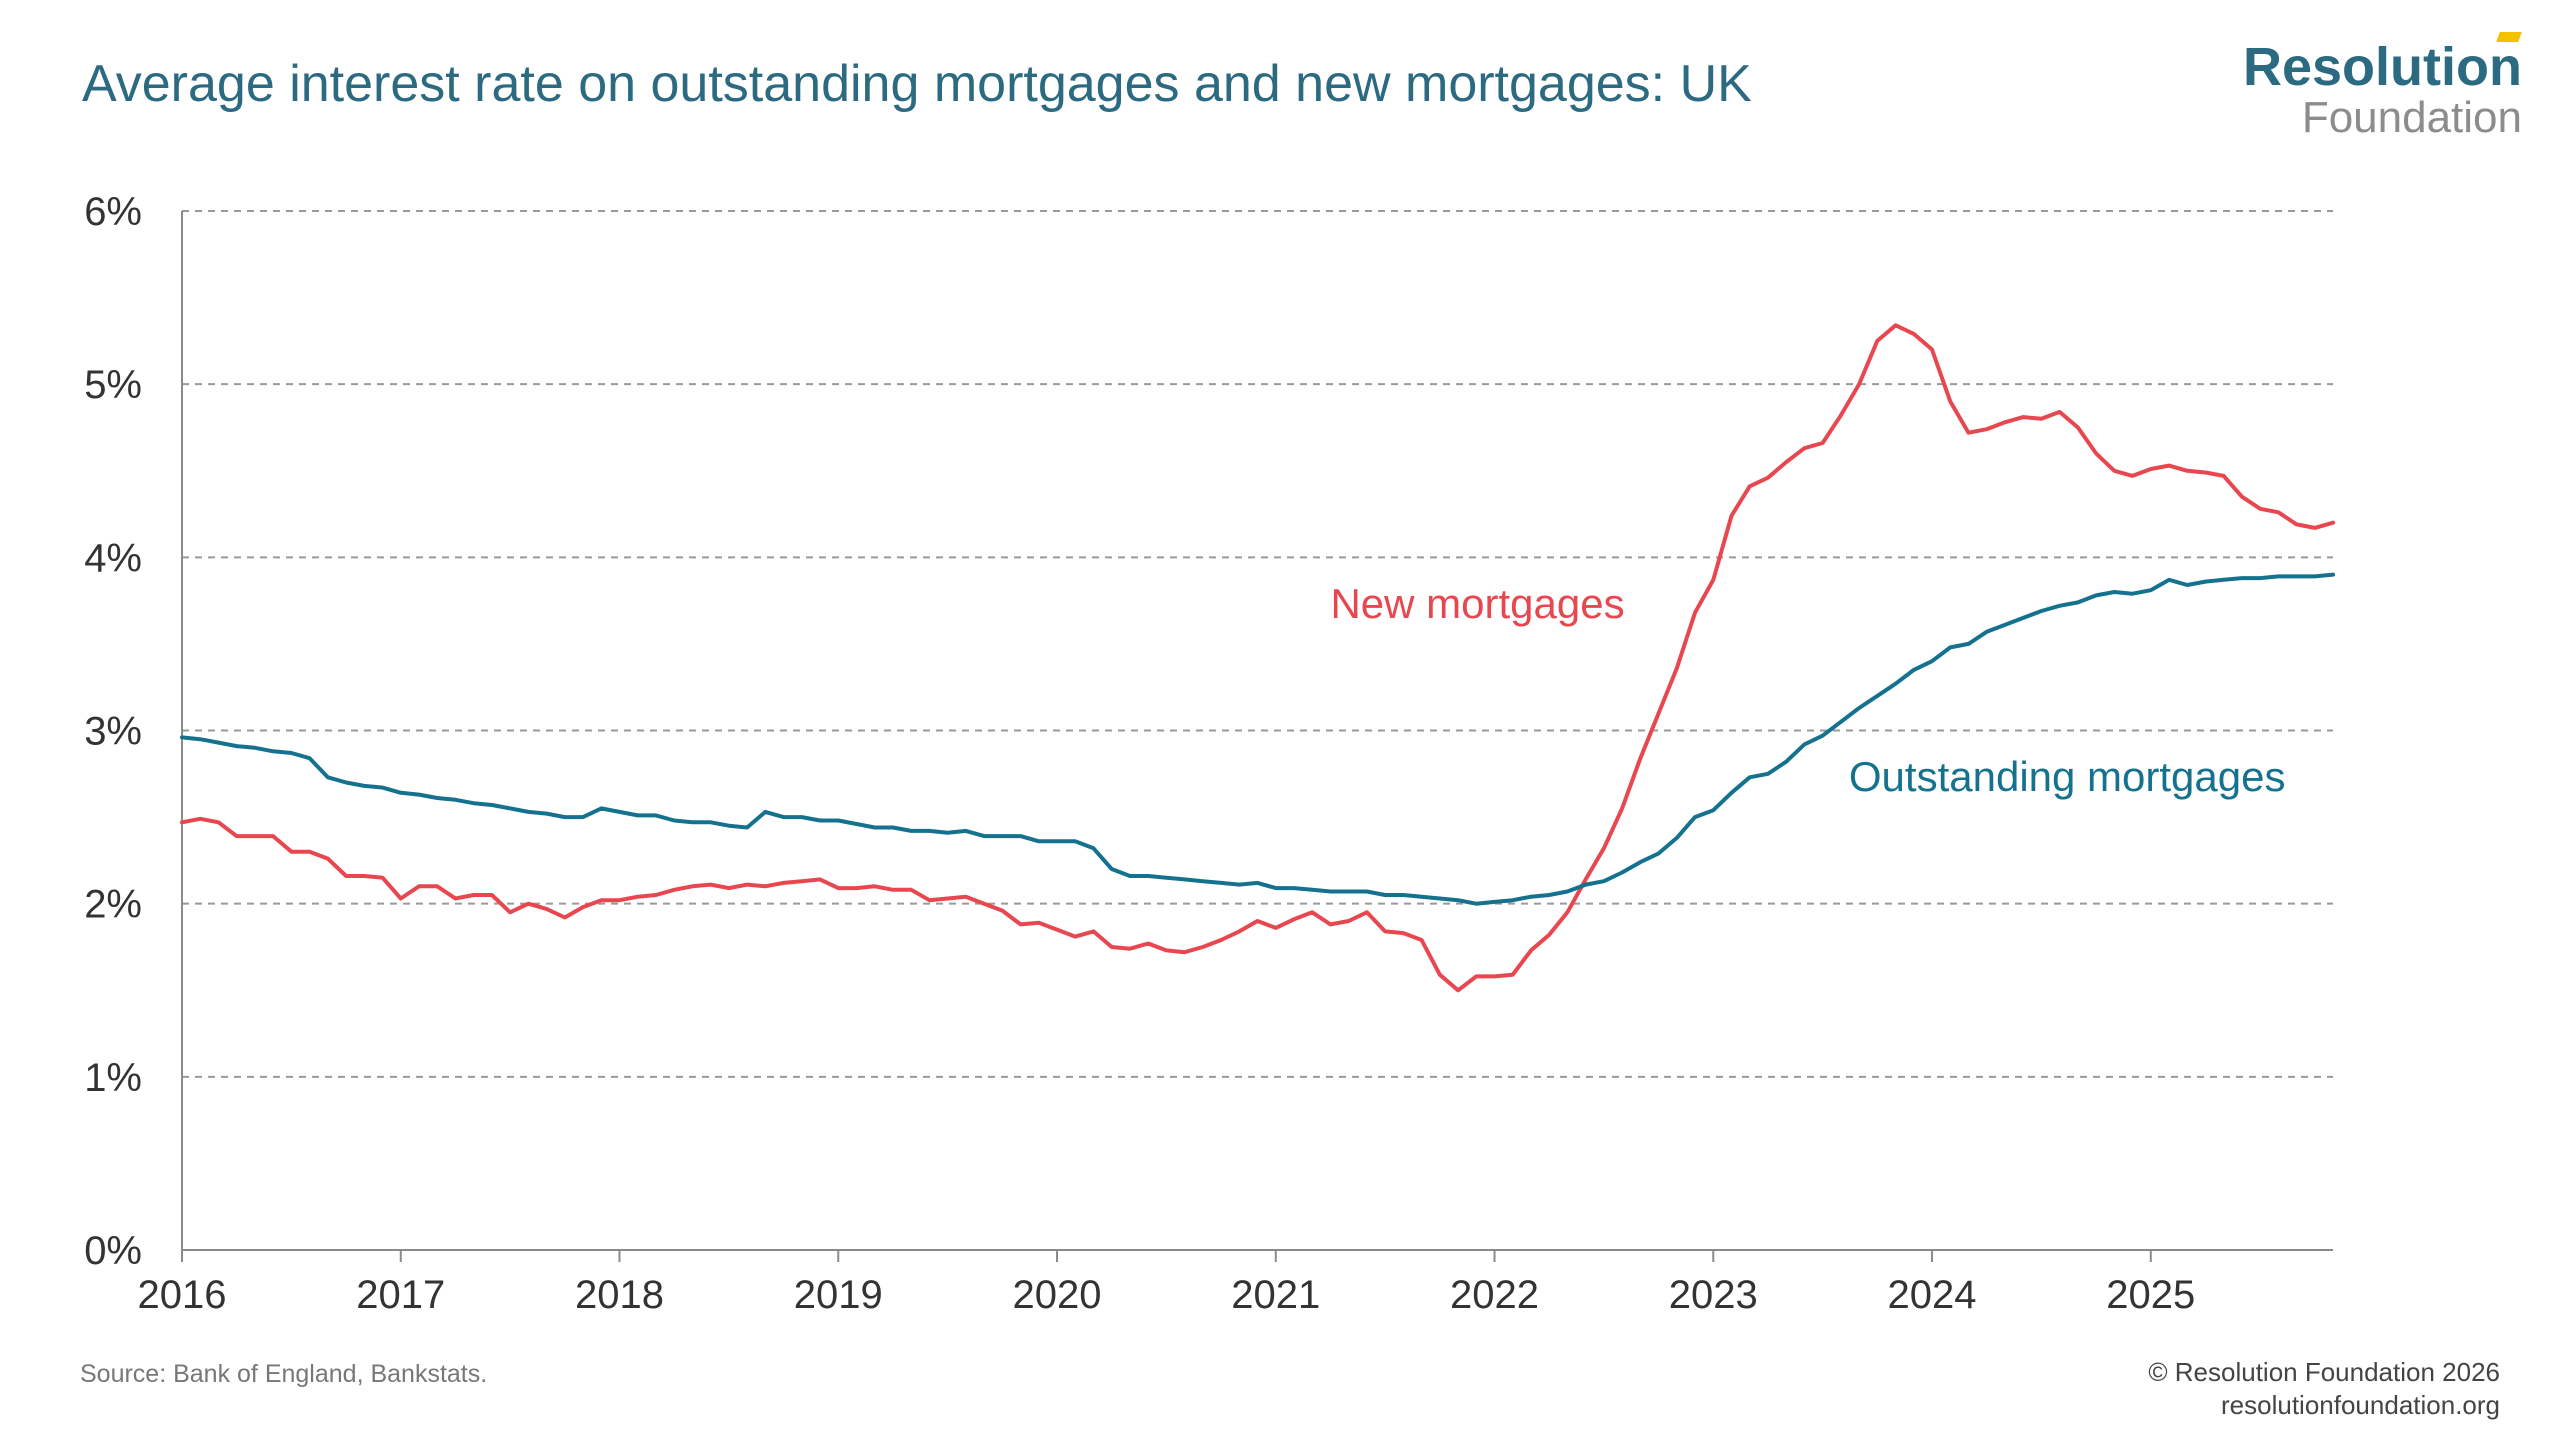 The height and width of the screenshot is (1440, 2560). I want to click on copyright-text: © Resolution Foundation 2026, so click(2324, 1372).